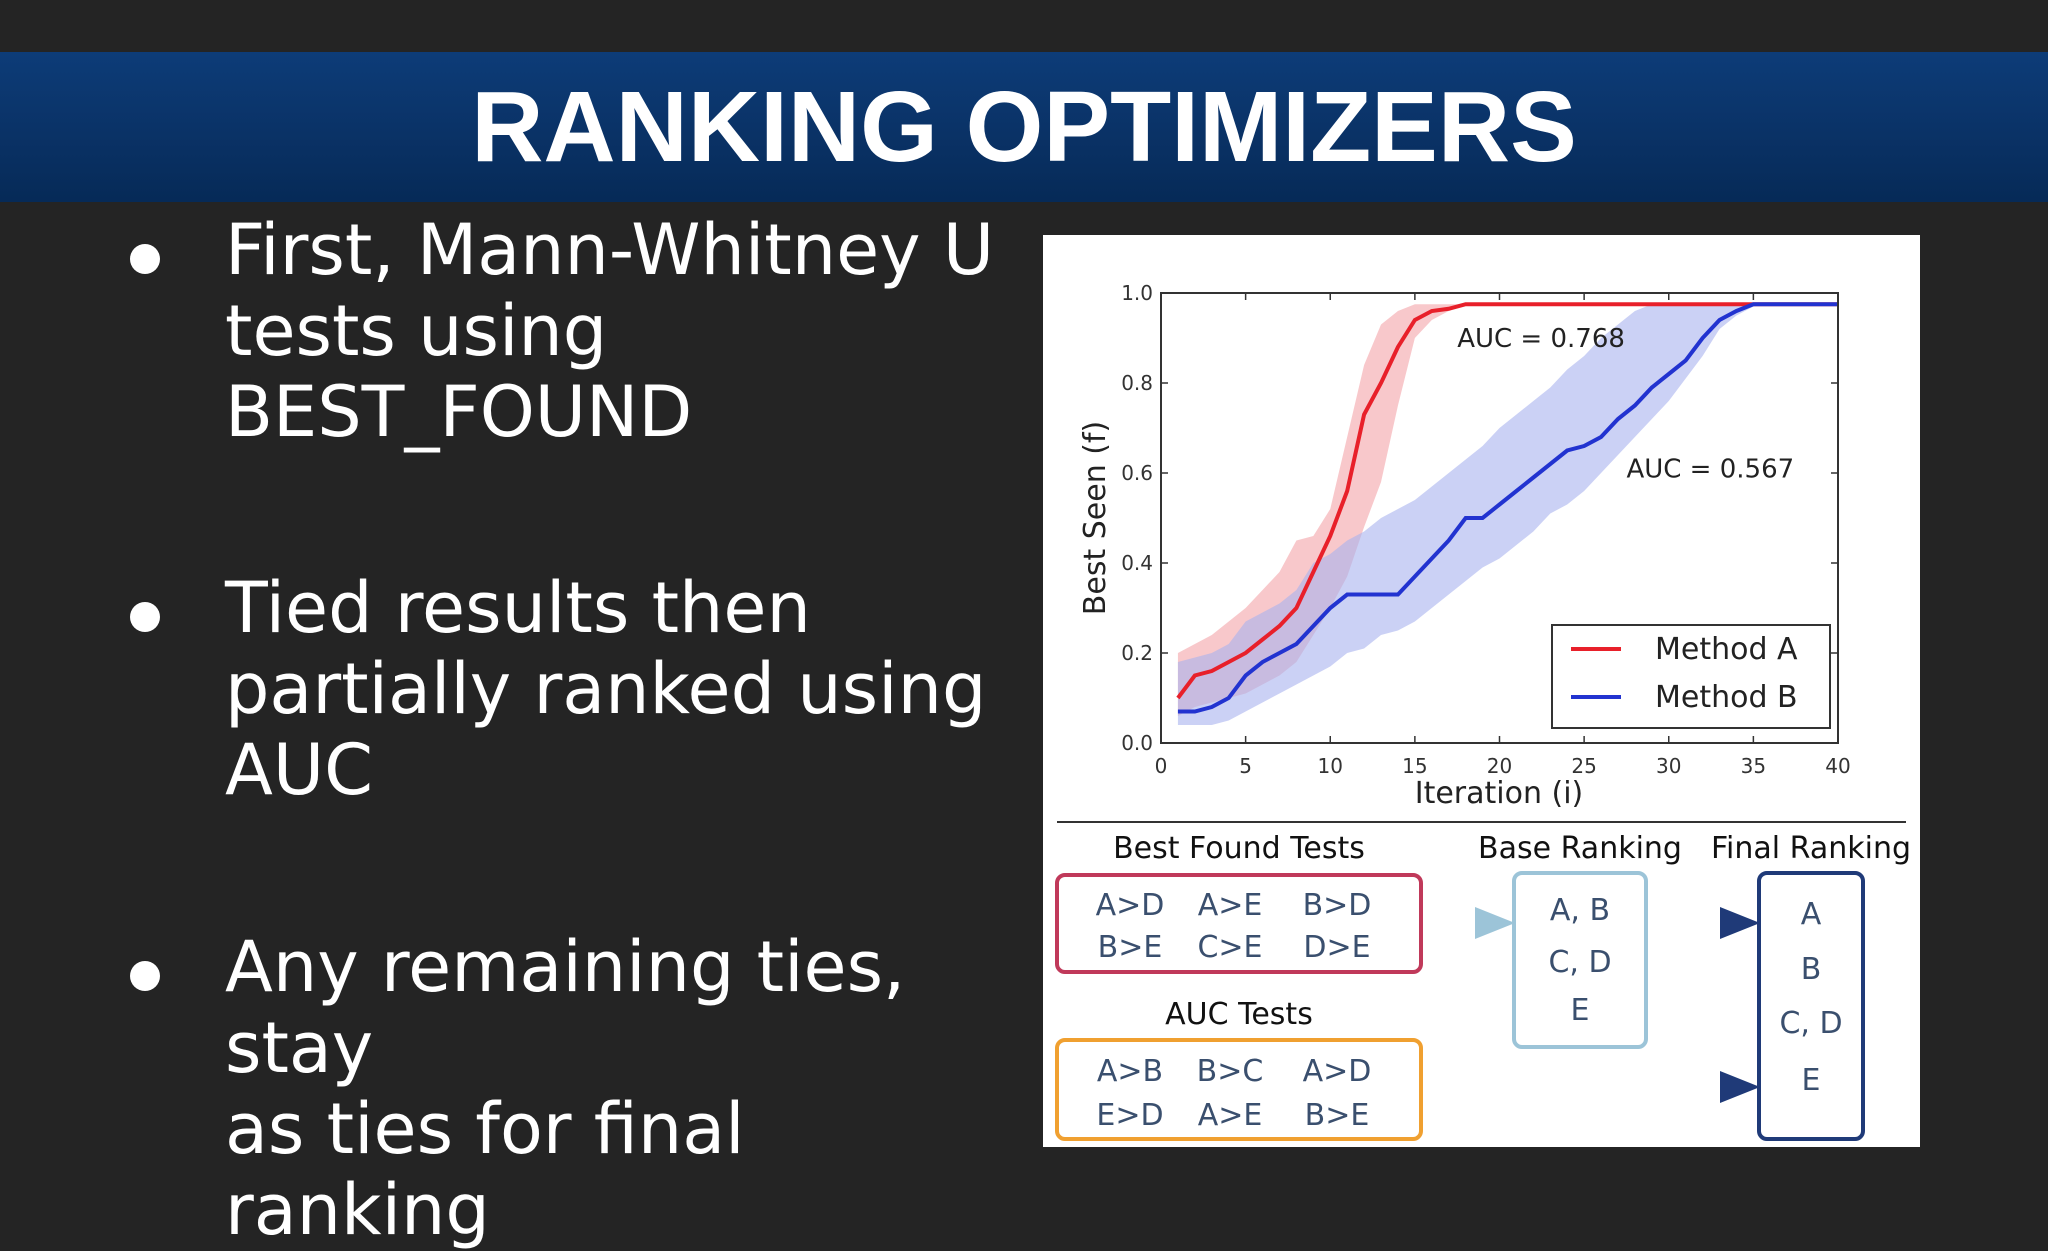 The height and width of the screenshot is (1251, 2048). Describe the element at coordinates (1541, 339) in the screenshot. I see `auc-annotation-a: AUC = 0.768` at that location.